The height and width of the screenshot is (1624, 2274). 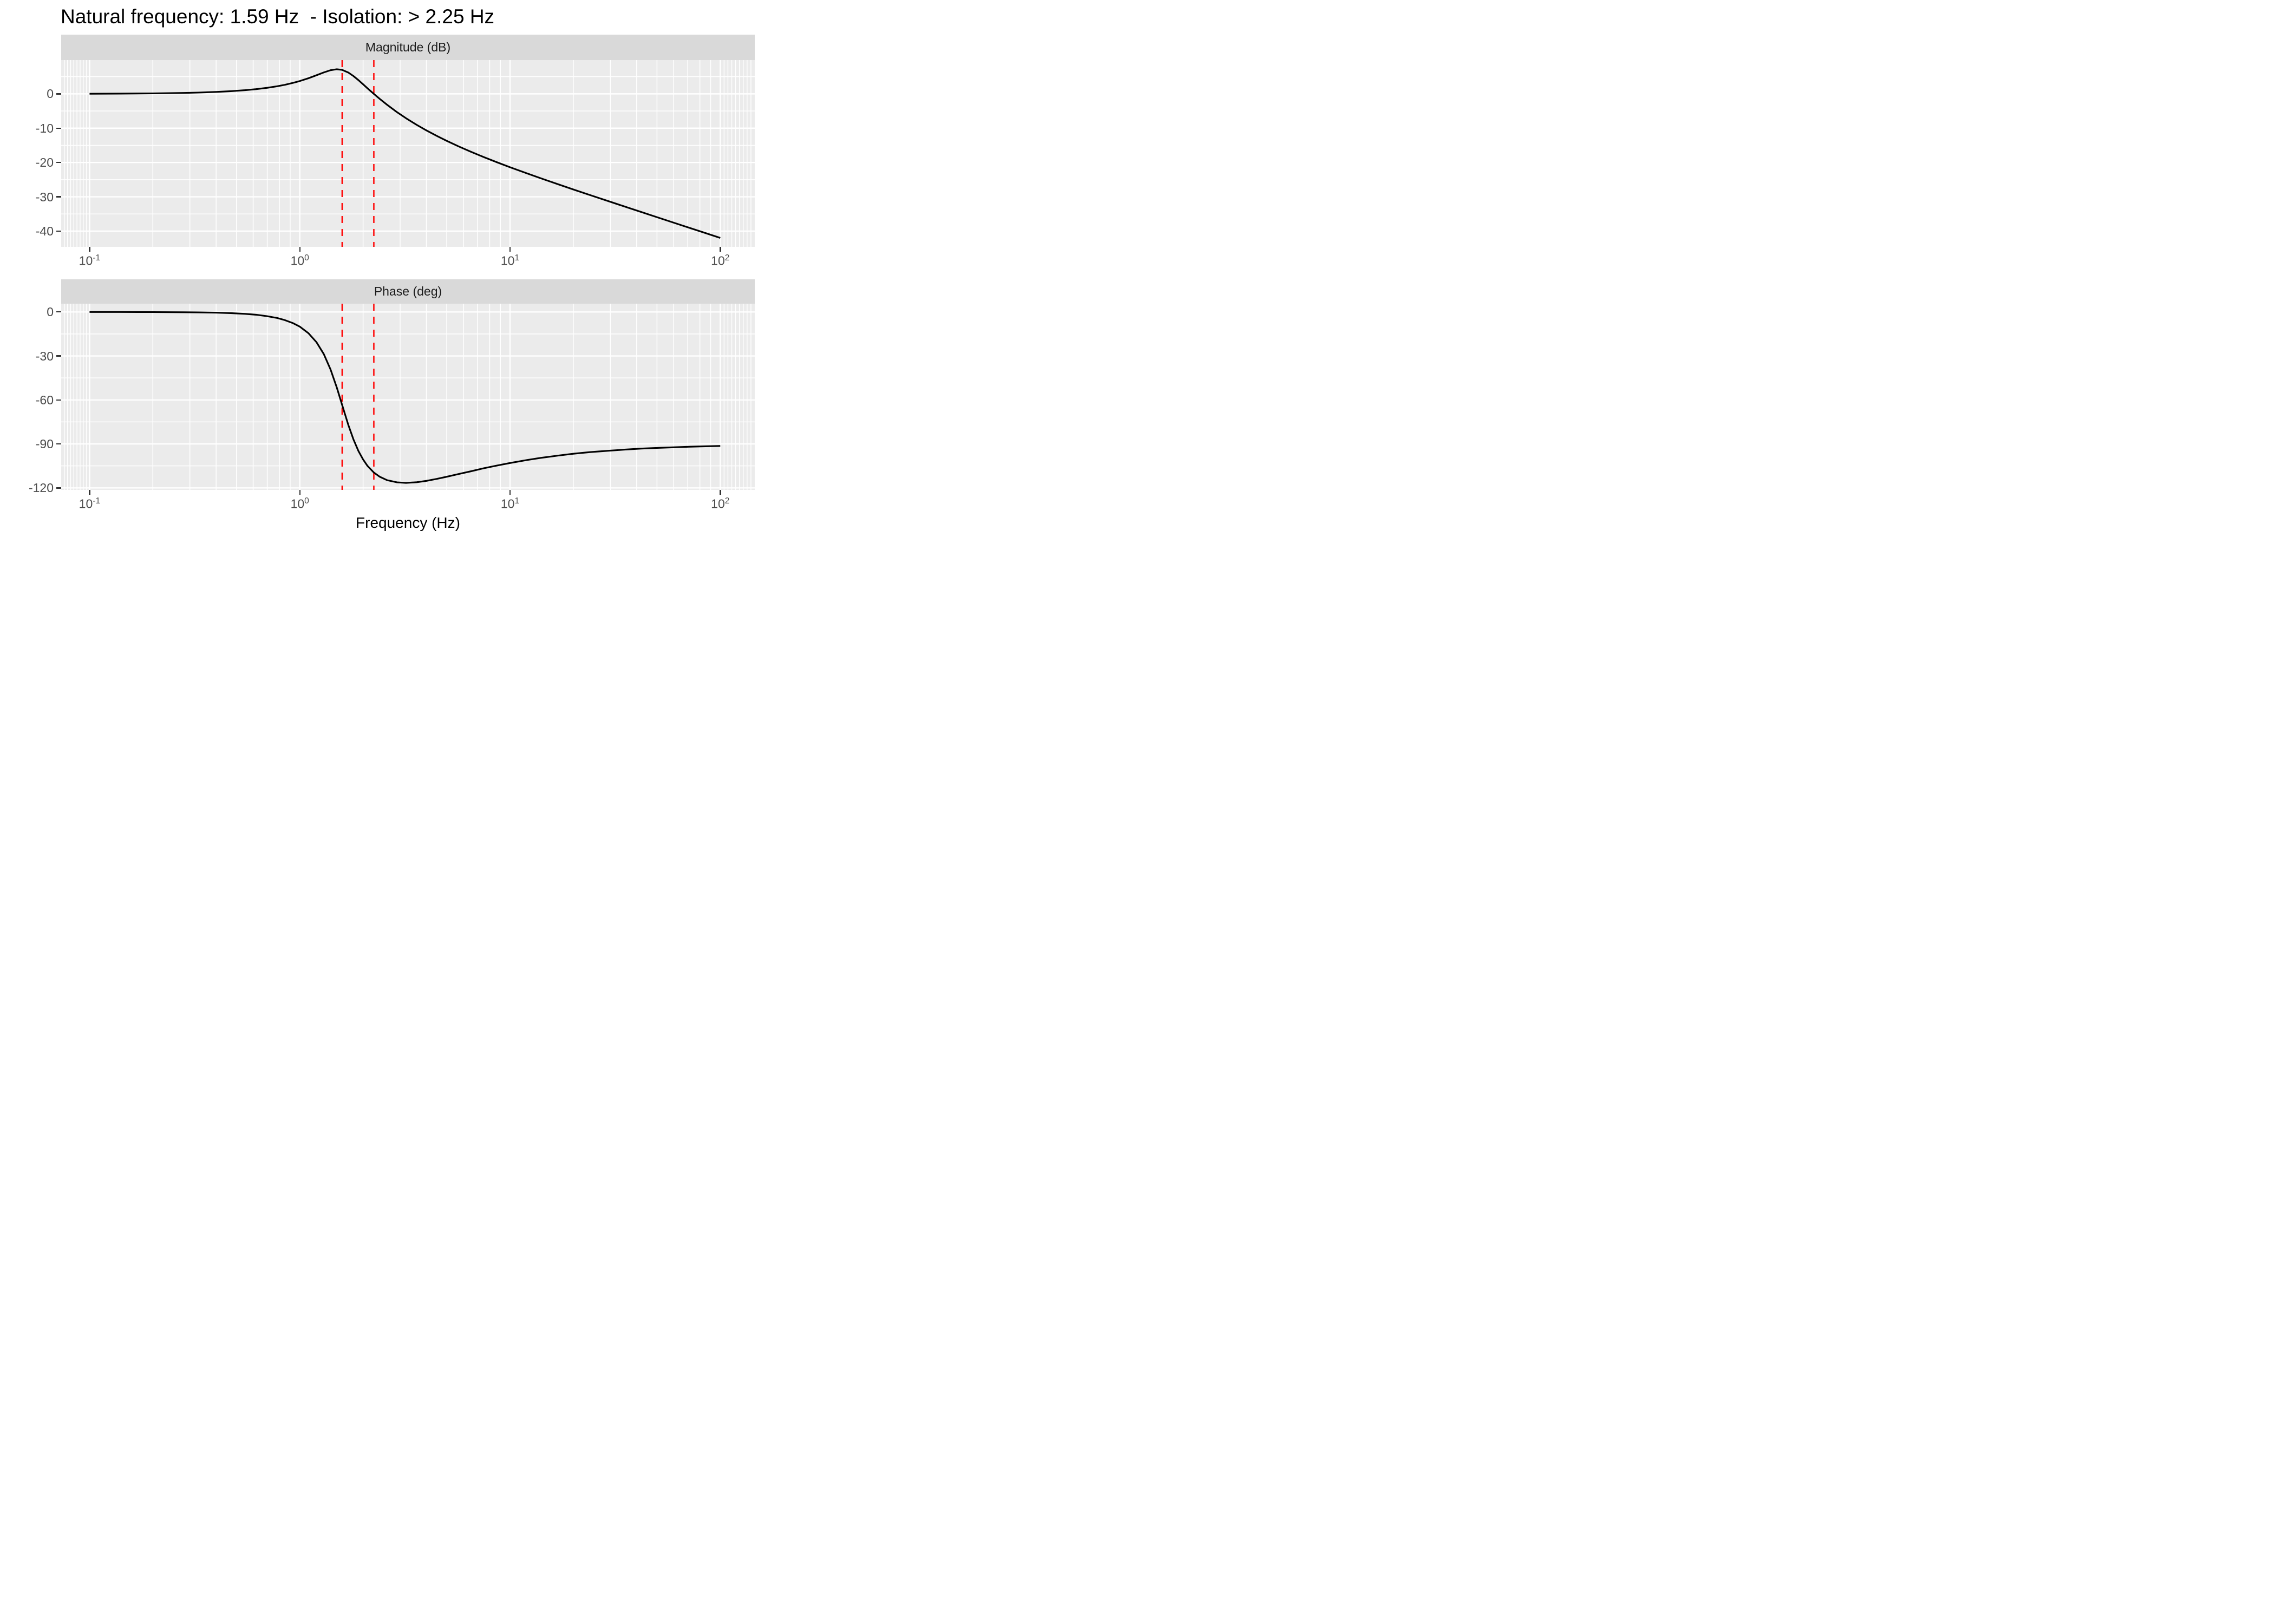 I want to click on magnitude-panel, so click(x=408, y=154).